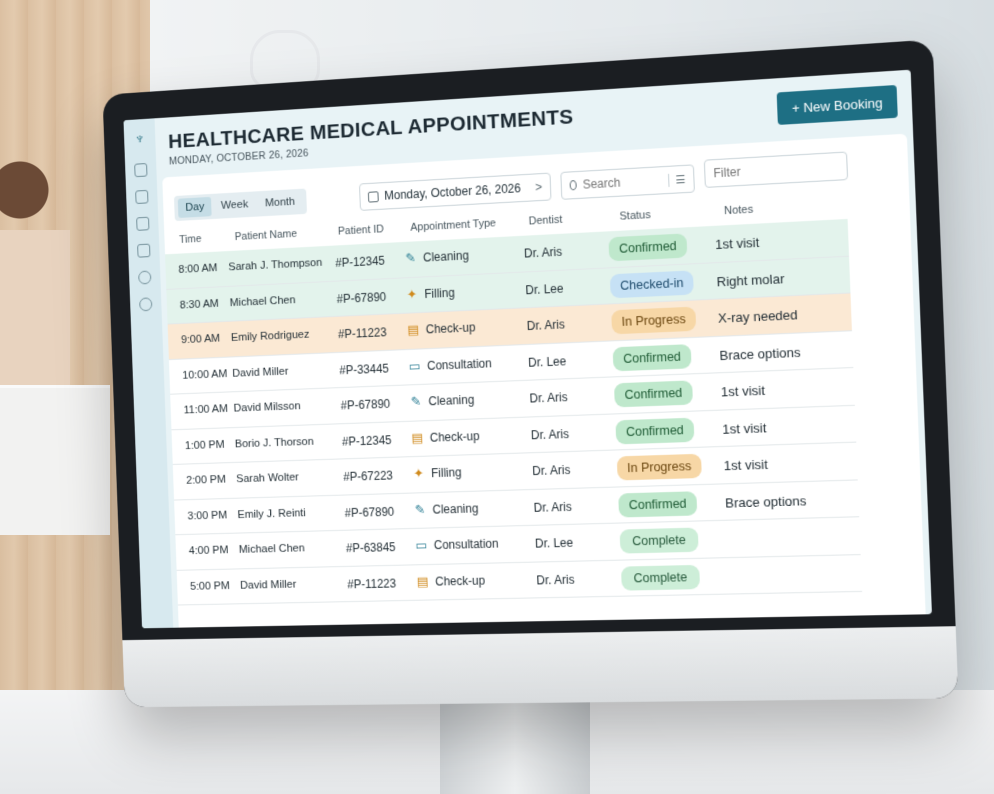 Image resolution: width=994 pixels, height=794 pixels. Describe the element at coordinates (144, 277) in the screenshot. I see `settings-icon` at that location.